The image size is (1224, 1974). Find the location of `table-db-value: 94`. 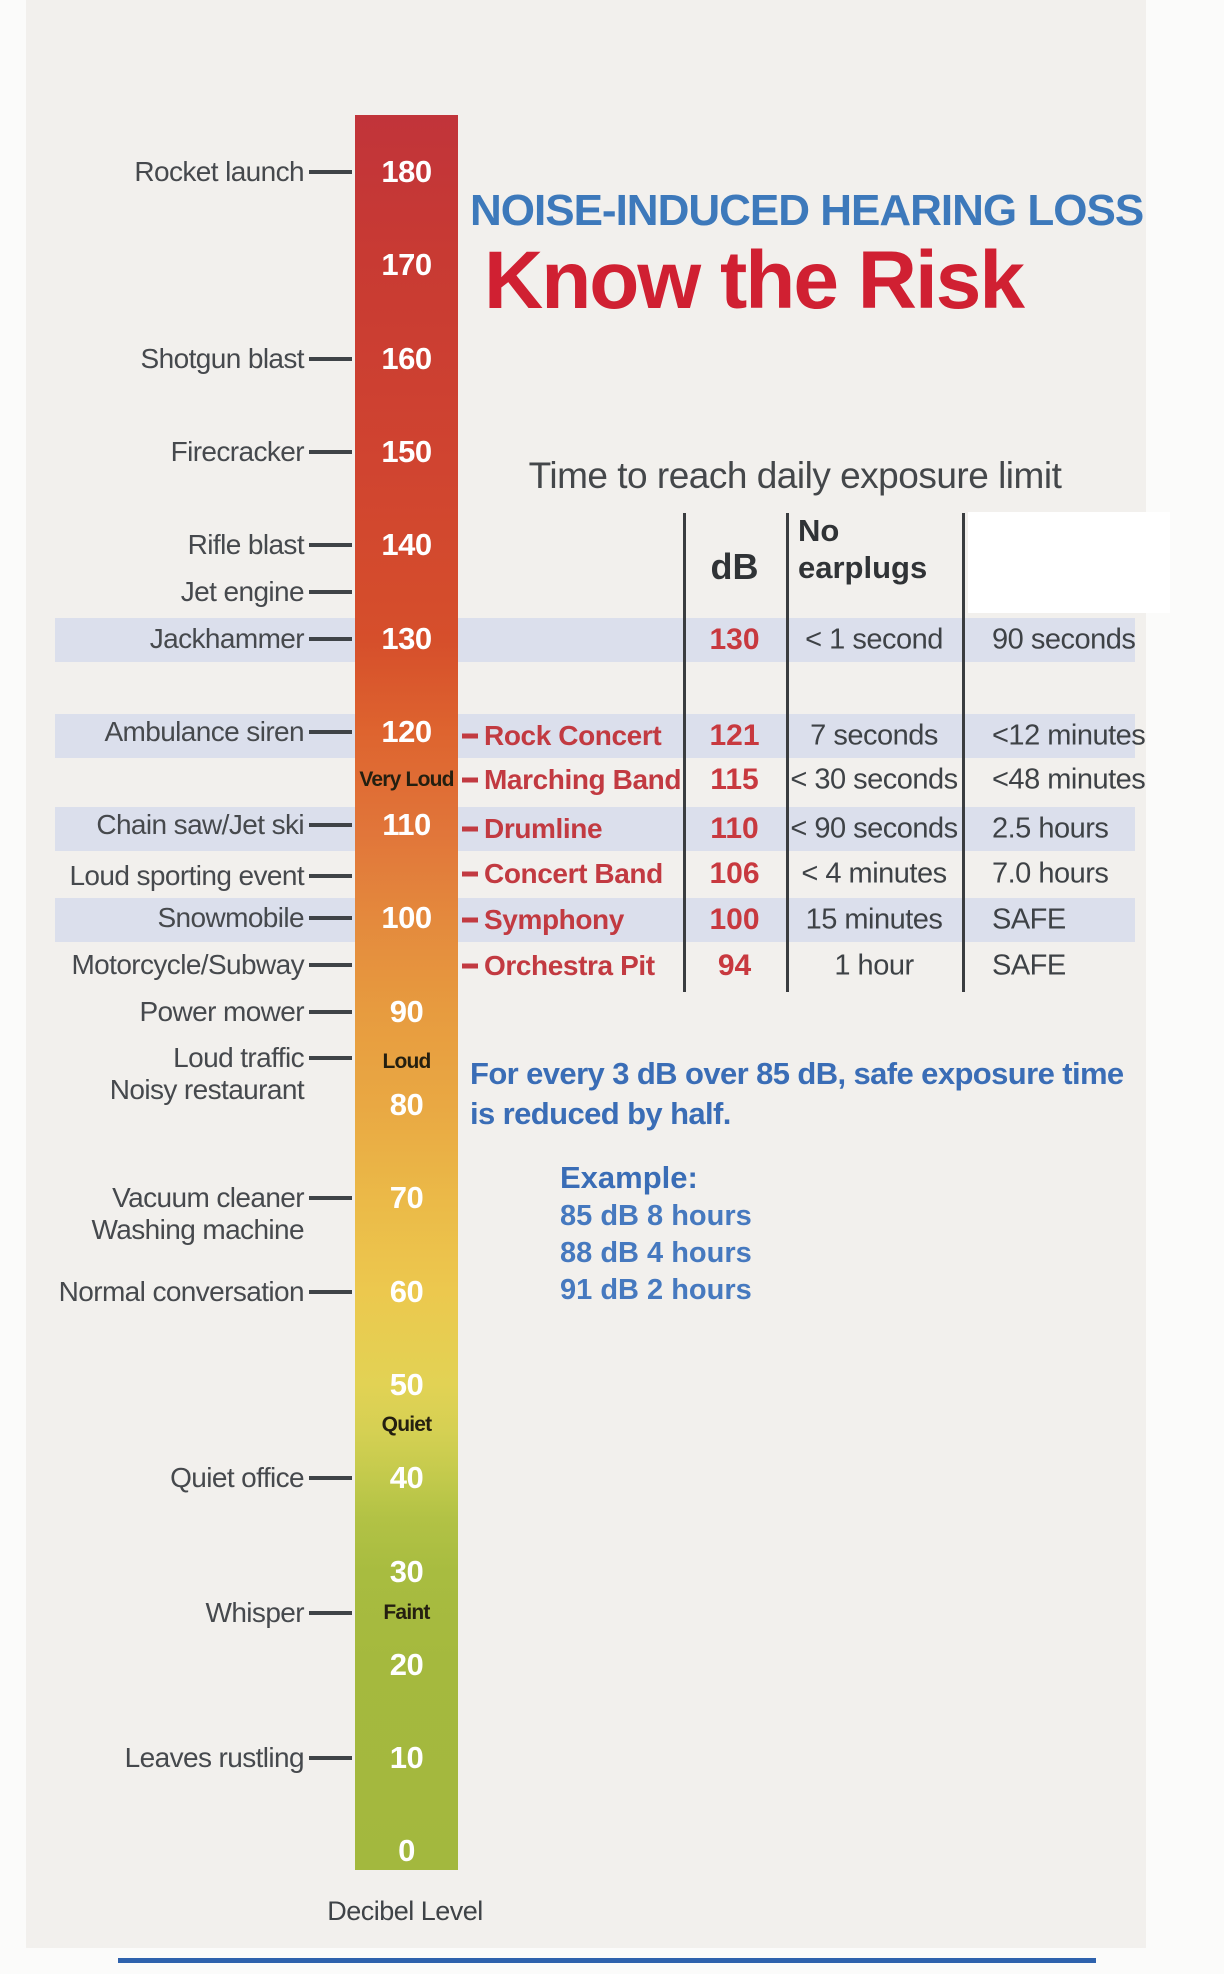

table-db-value: 94 is located at coordinates (734, 965).